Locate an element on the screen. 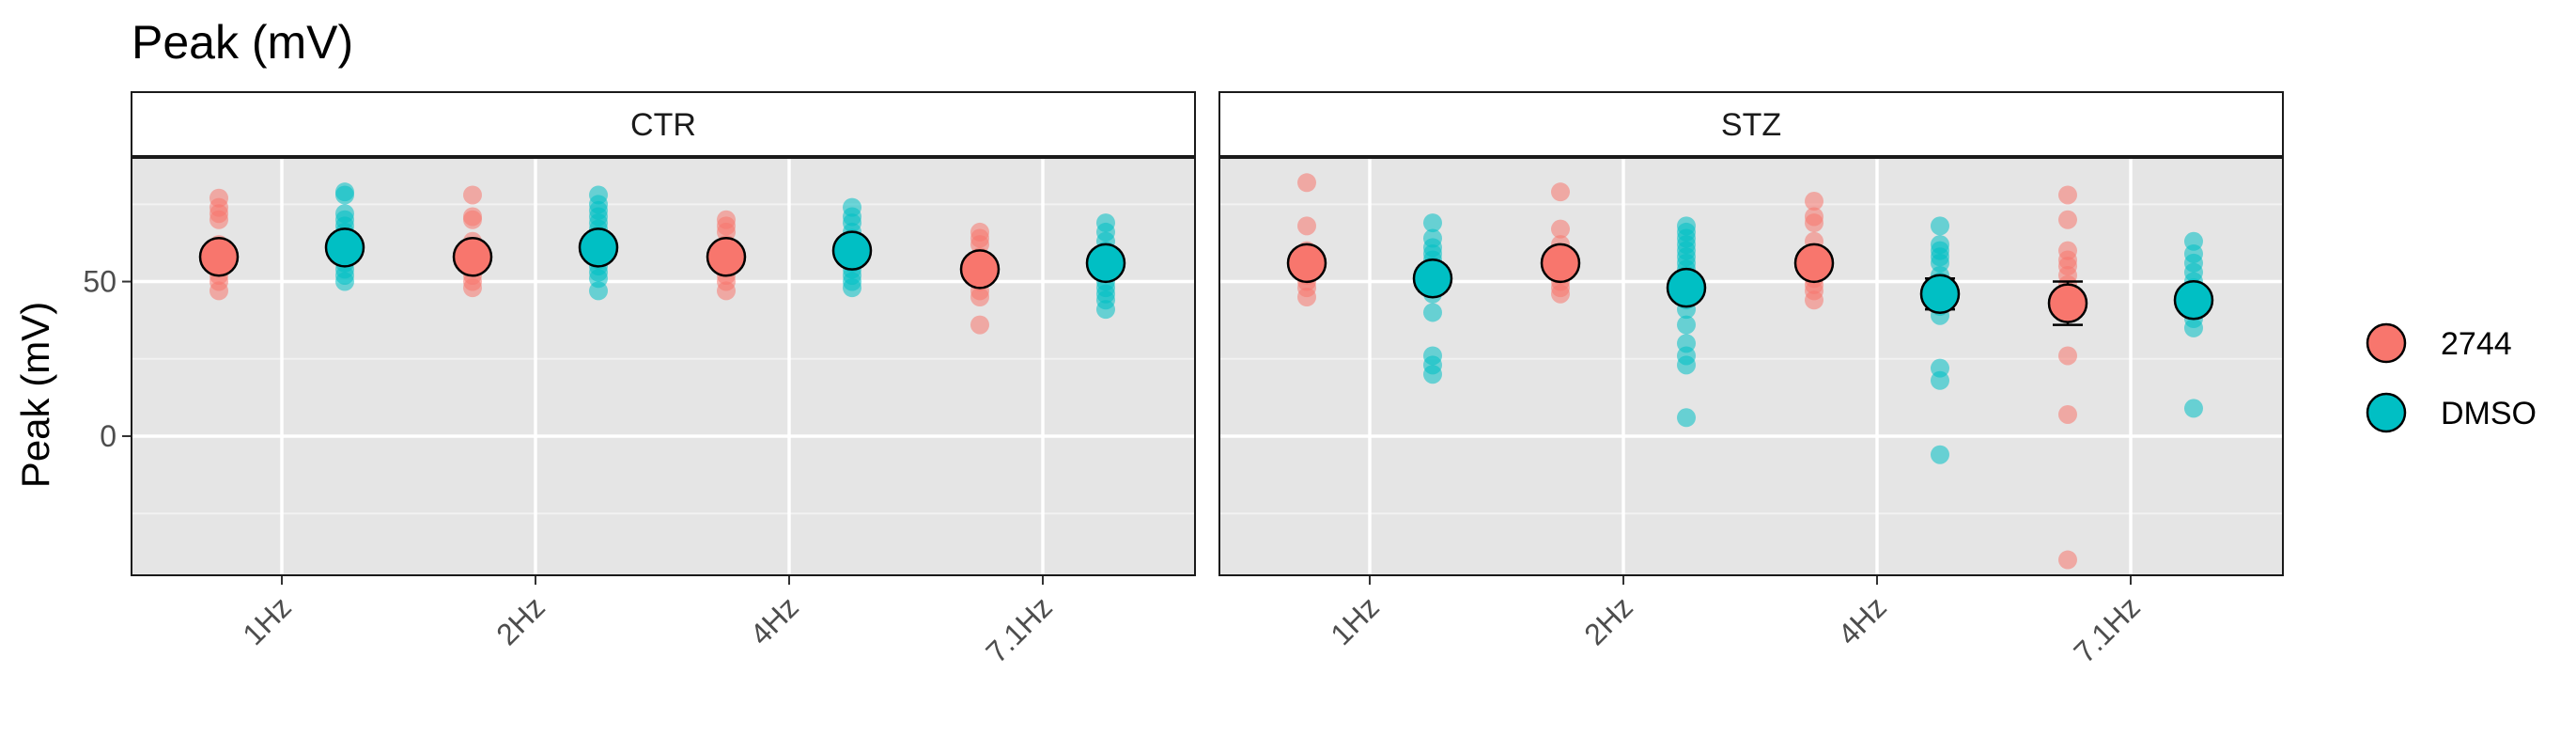 This screenshot has width=2576, height=752. chart-title: Peak (mV) is located at coordinates (242, 42).